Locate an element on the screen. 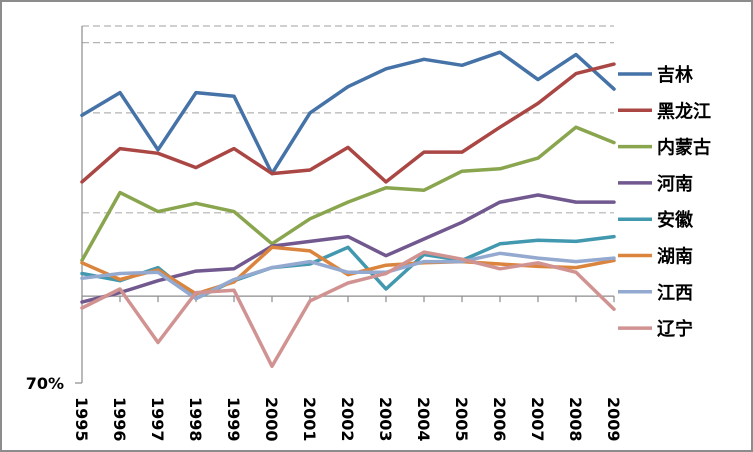 The image size is (753, 452). x-tick-label: 2007 is located at coordinates (537, 419).